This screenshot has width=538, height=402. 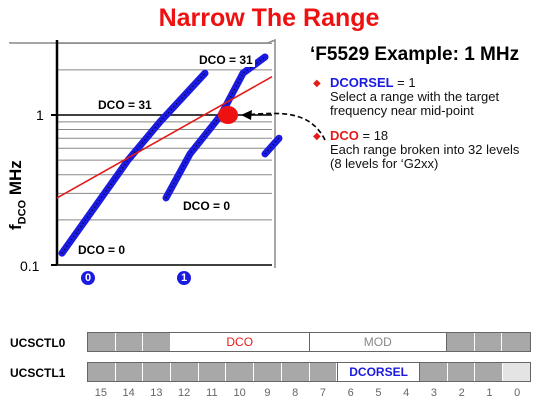 I want to click on dco-keyword: DCO, so click(x=344, y=135).